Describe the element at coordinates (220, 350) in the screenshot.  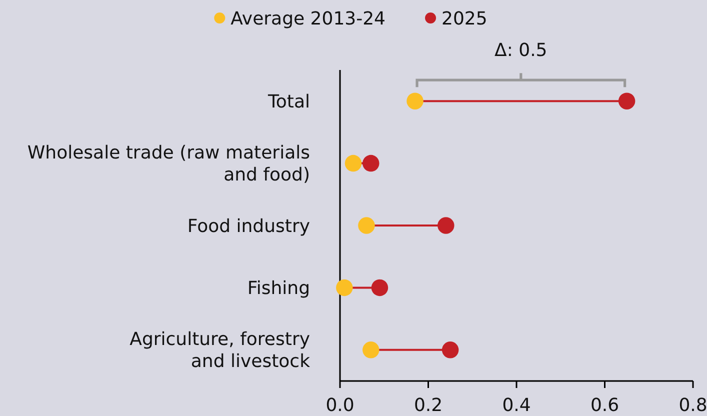
I see `y-tick-label: Agriculture, forestry and livestock` at that location.